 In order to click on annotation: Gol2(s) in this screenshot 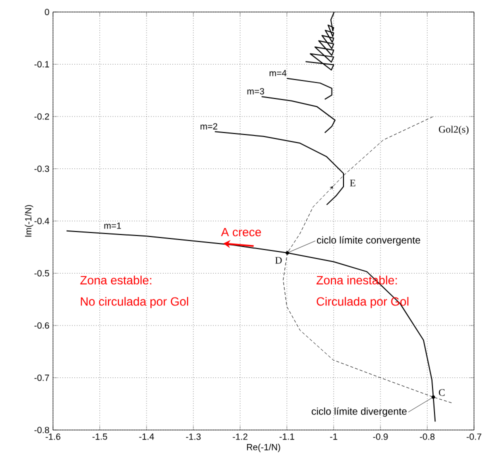, I will do `click(453, 130)`.